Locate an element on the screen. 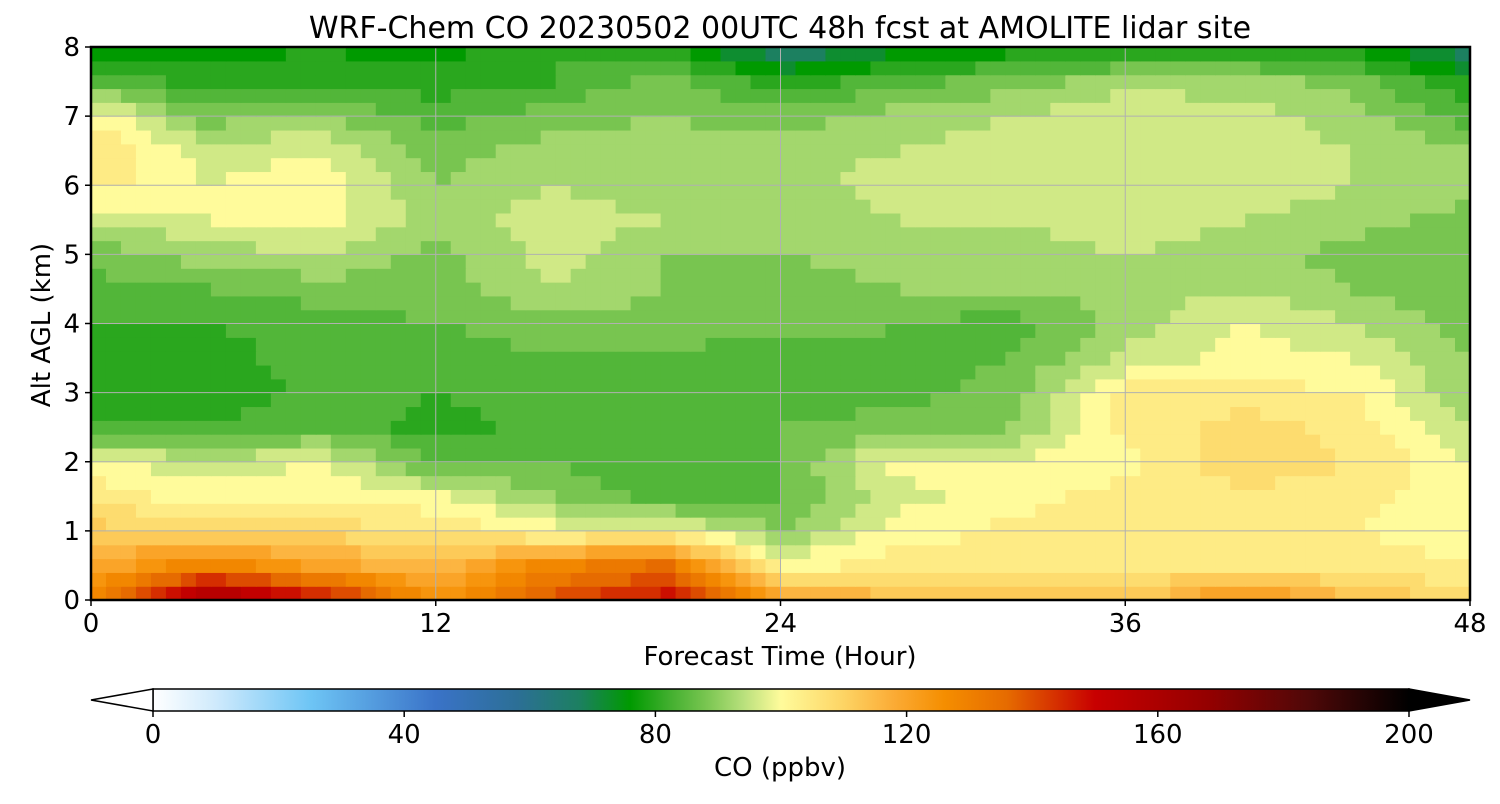 The height and width of the screenshot is (804, 1500). y-tick-label: 0 is located at coordinates (71, 601).